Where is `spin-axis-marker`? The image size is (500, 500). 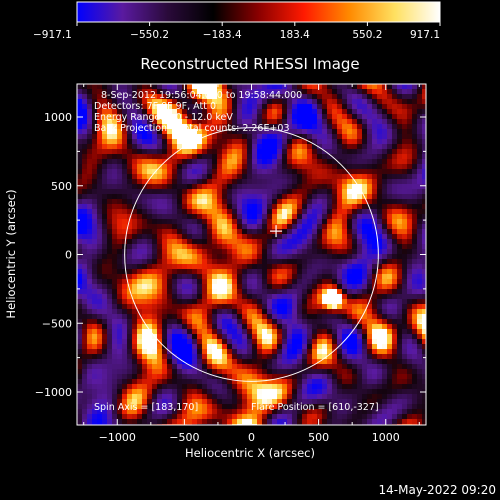 spin-axis-marker is located at coordinates (276, 231).